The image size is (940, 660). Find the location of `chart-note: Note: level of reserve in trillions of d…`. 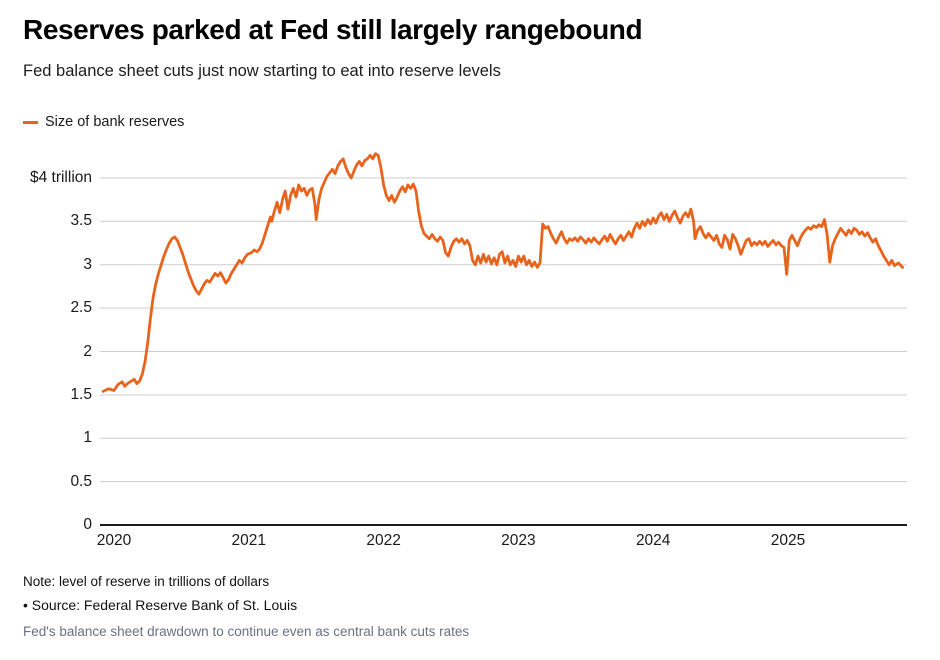

chart-note: Note: level of reserve in trillions of d… is located at coordinates (146, 581).